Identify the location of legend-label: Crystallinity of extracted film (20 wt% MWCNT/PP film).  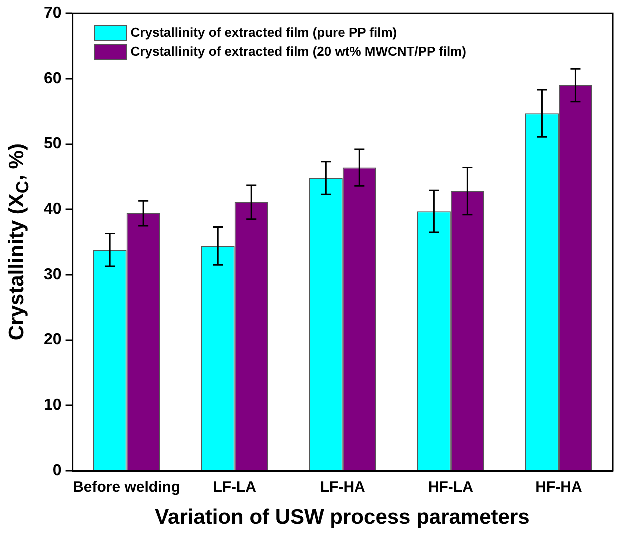
(298, 52).